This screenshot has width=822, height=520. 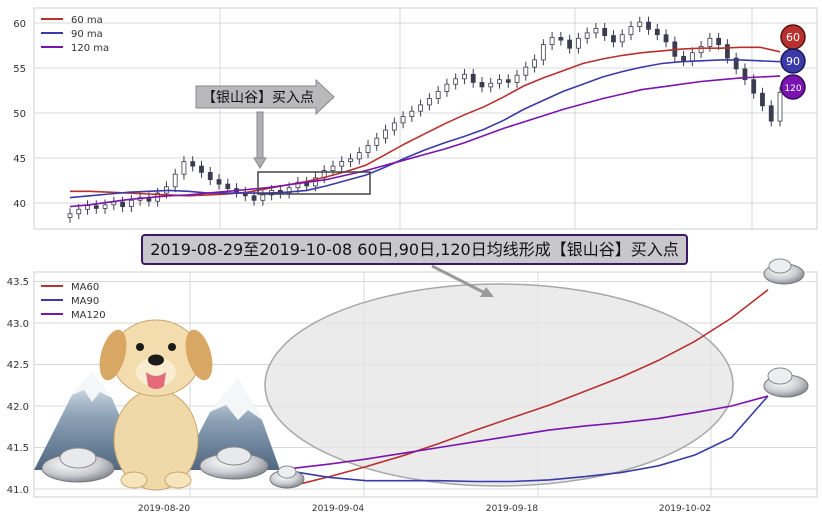 What do you see at coordinates (87, 34) in the screenshot?
I see `legend-label-90: 90 ma` at bounding box center [87, 34].